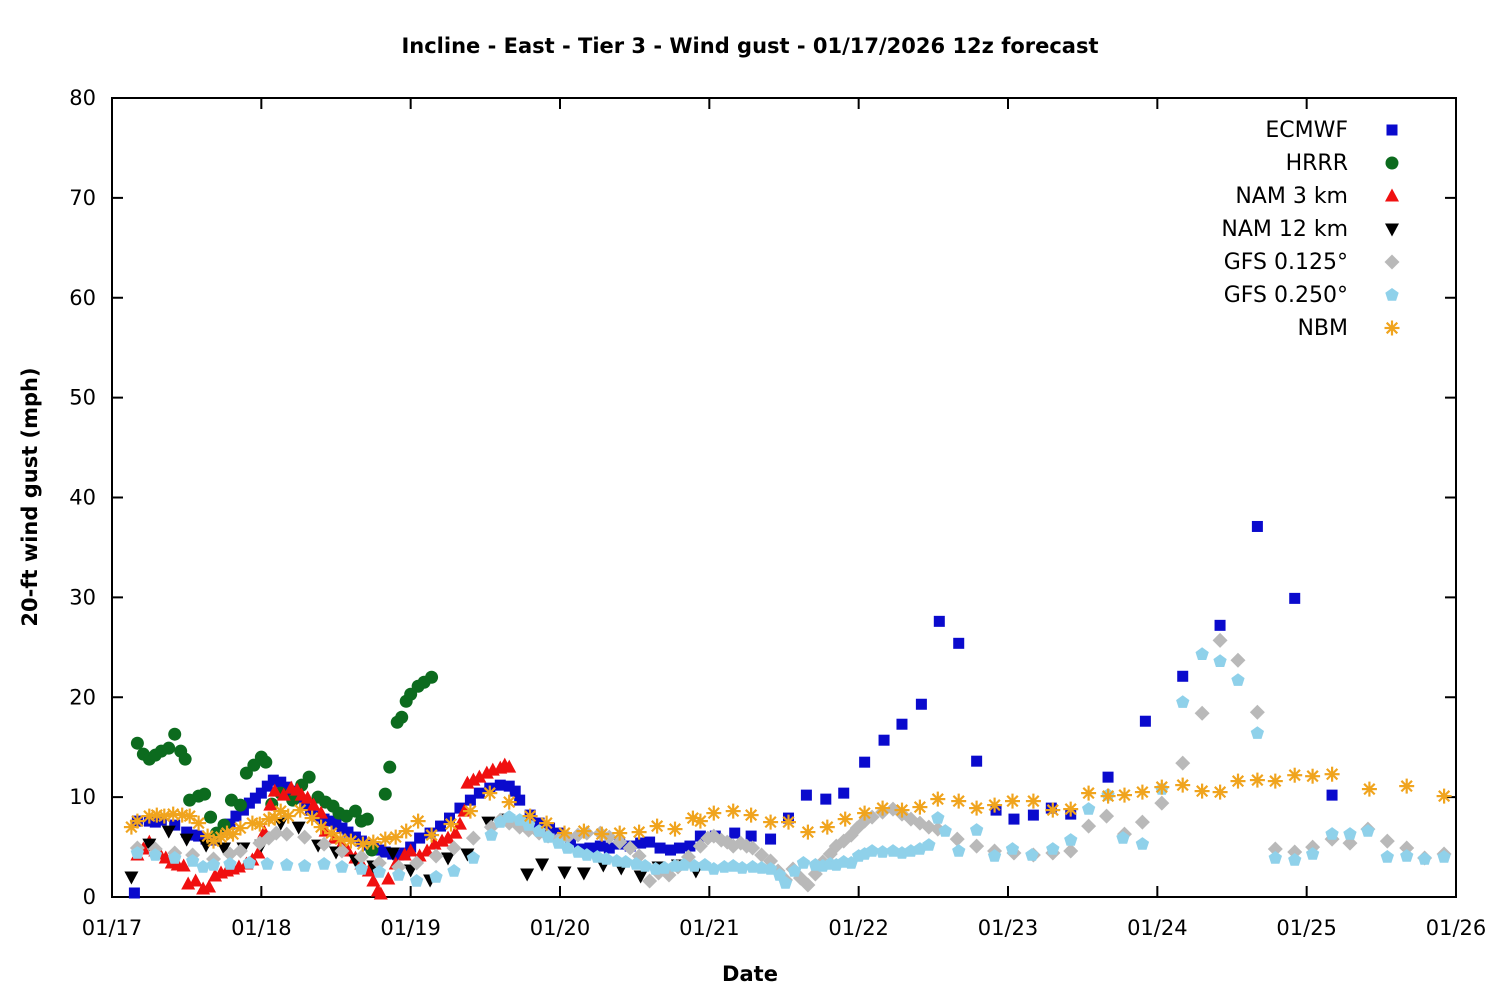  What do you see at coordinates (1392, 328) in the screenshot?
I see `legend-marker-asterisk-icon` at bounding box center [1392, 328].